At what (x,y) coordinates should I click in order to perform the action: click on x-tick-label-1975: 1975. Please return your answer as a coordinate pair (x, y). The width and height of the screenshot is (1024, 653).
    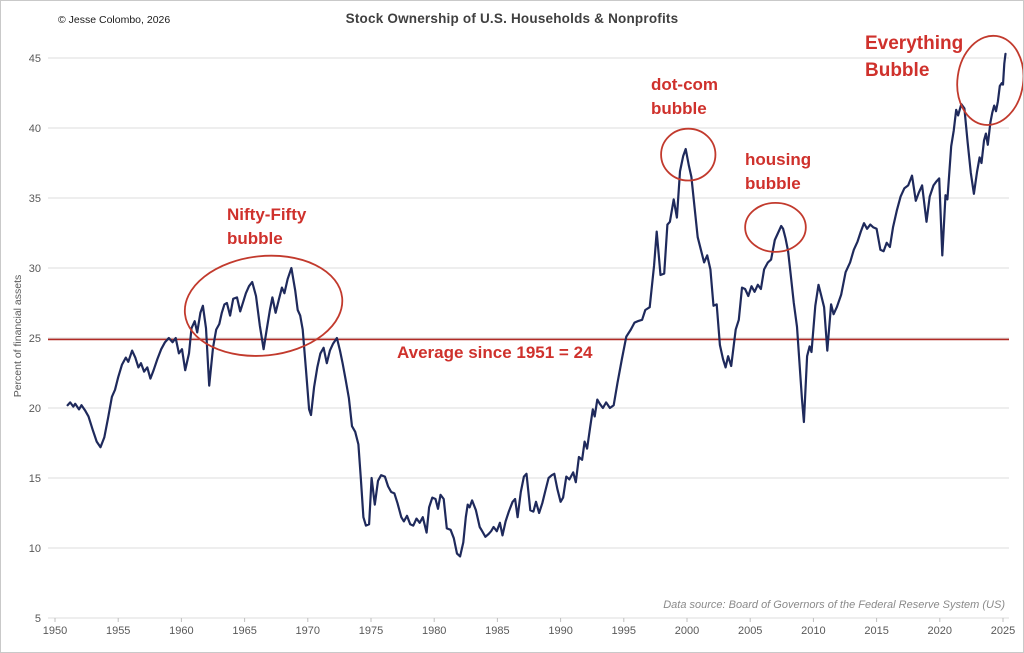
    Looking at the image, I should click on (371, 631).